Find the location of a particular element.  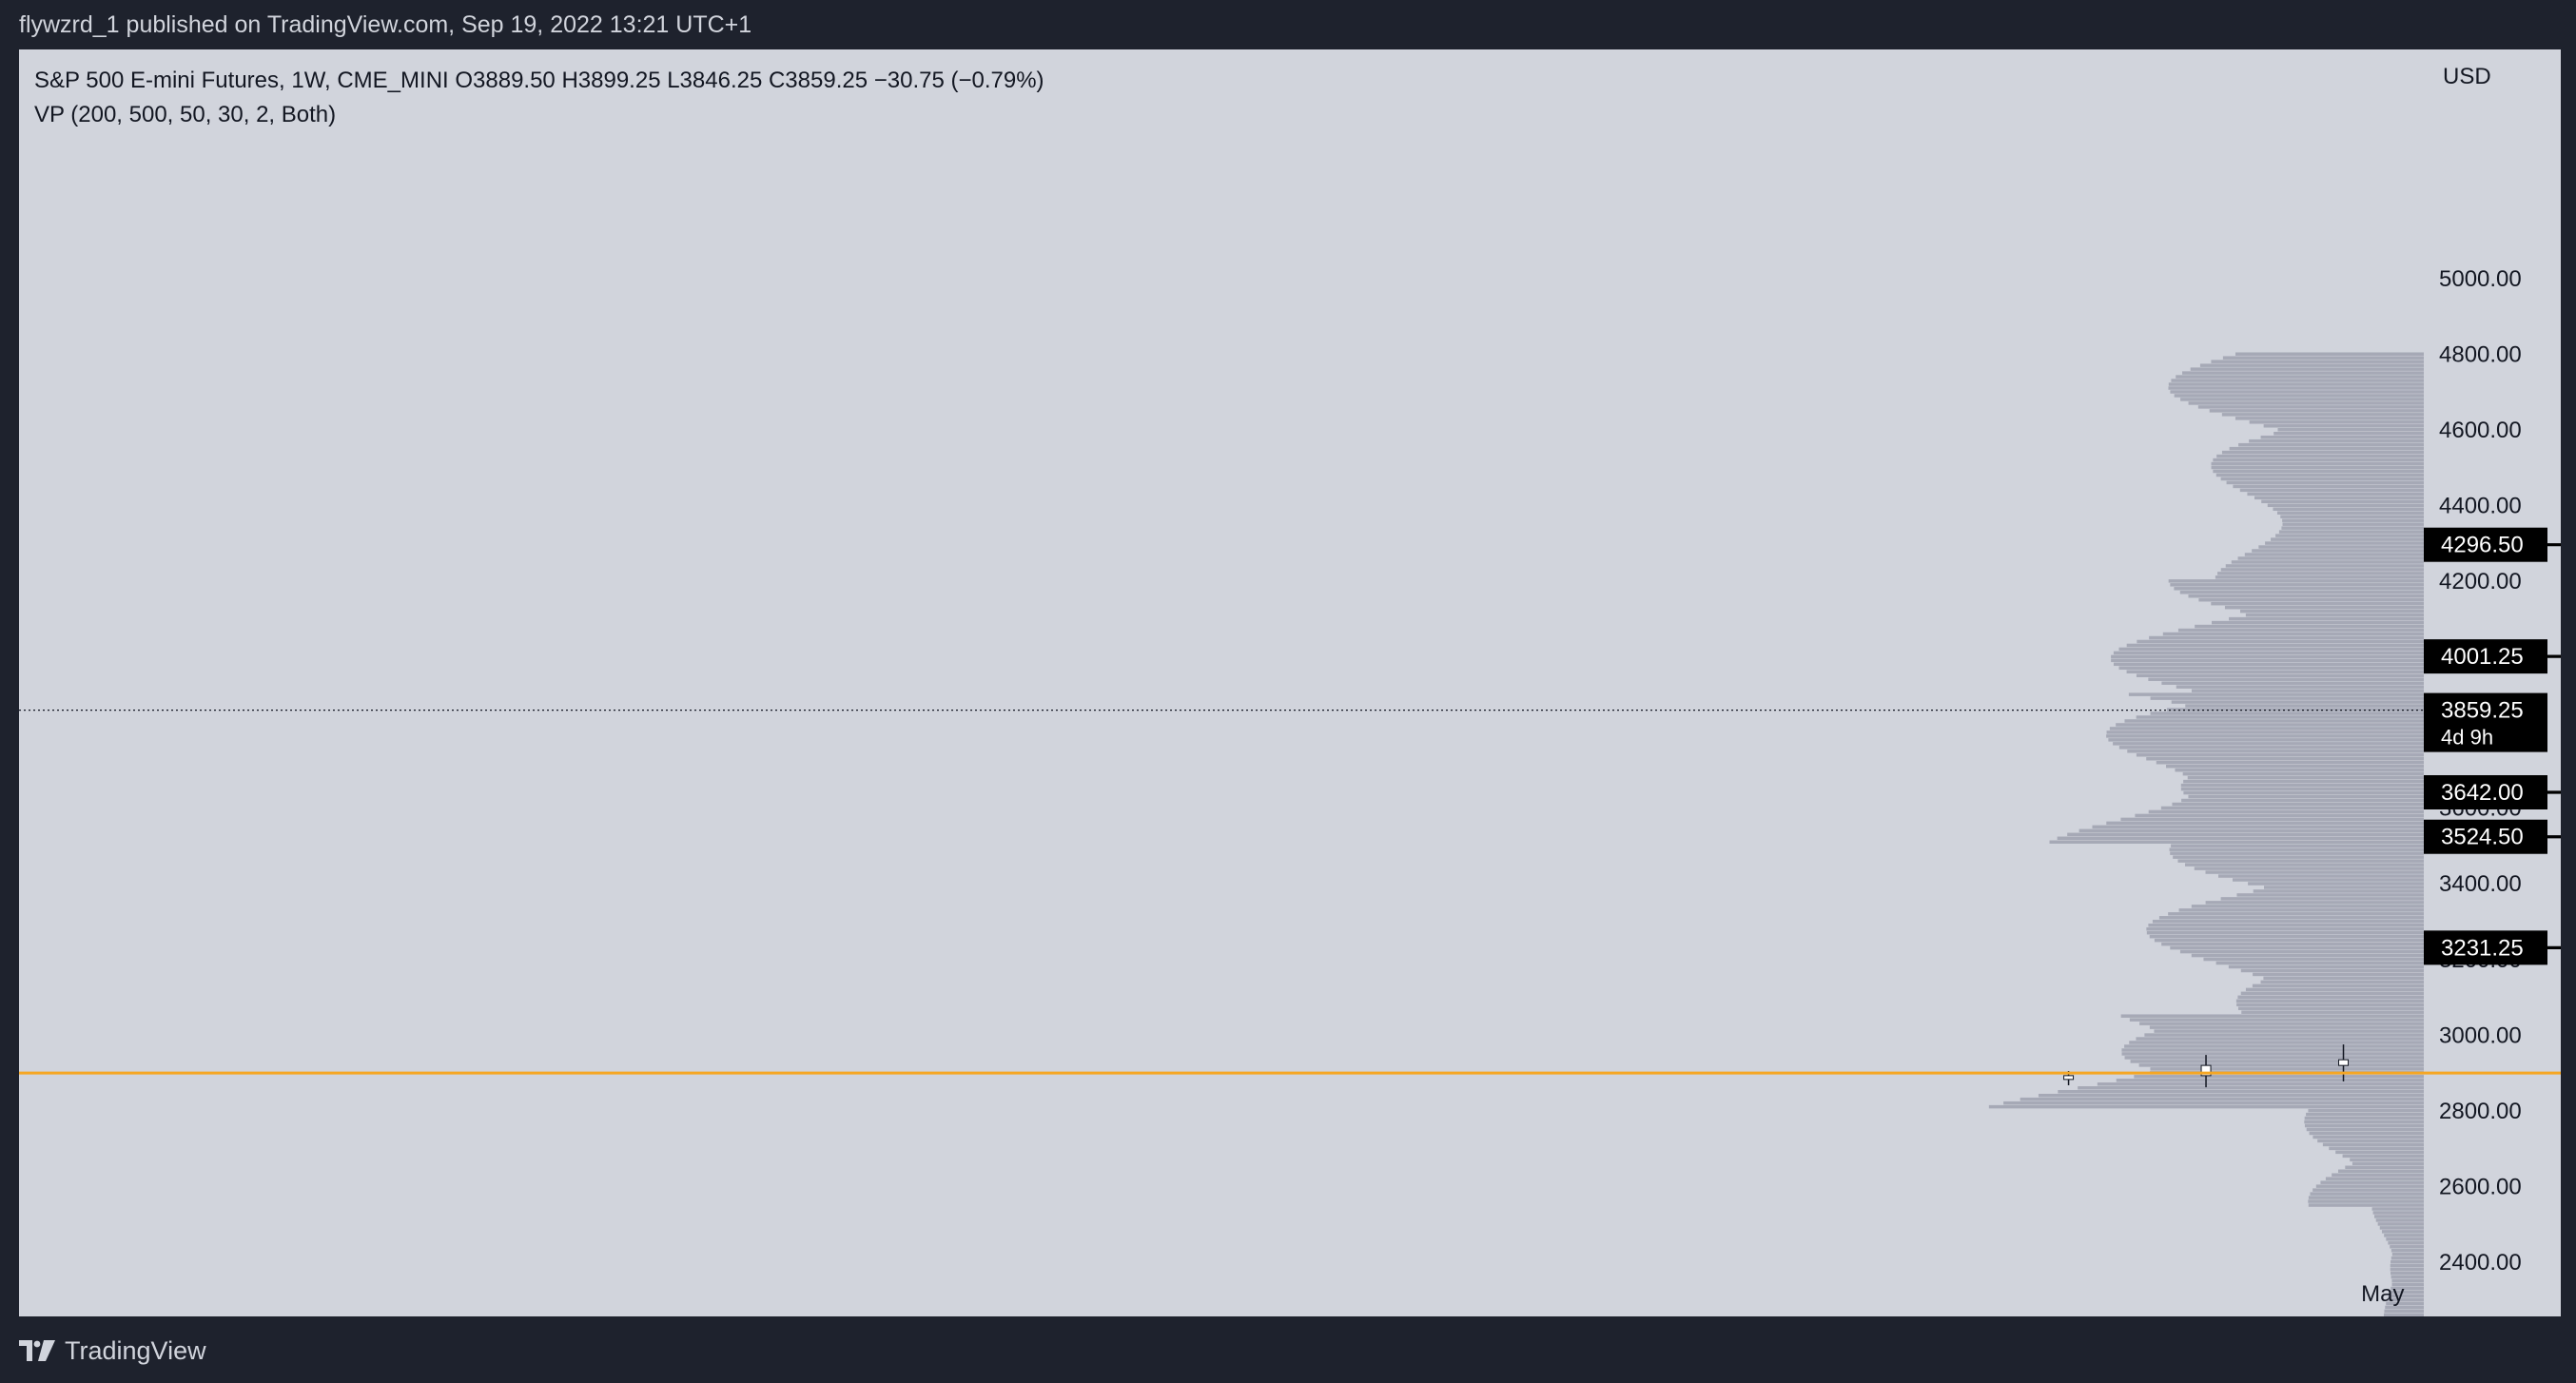

y-tick-label: 4800.00 is located at coordinates (2481, 354).